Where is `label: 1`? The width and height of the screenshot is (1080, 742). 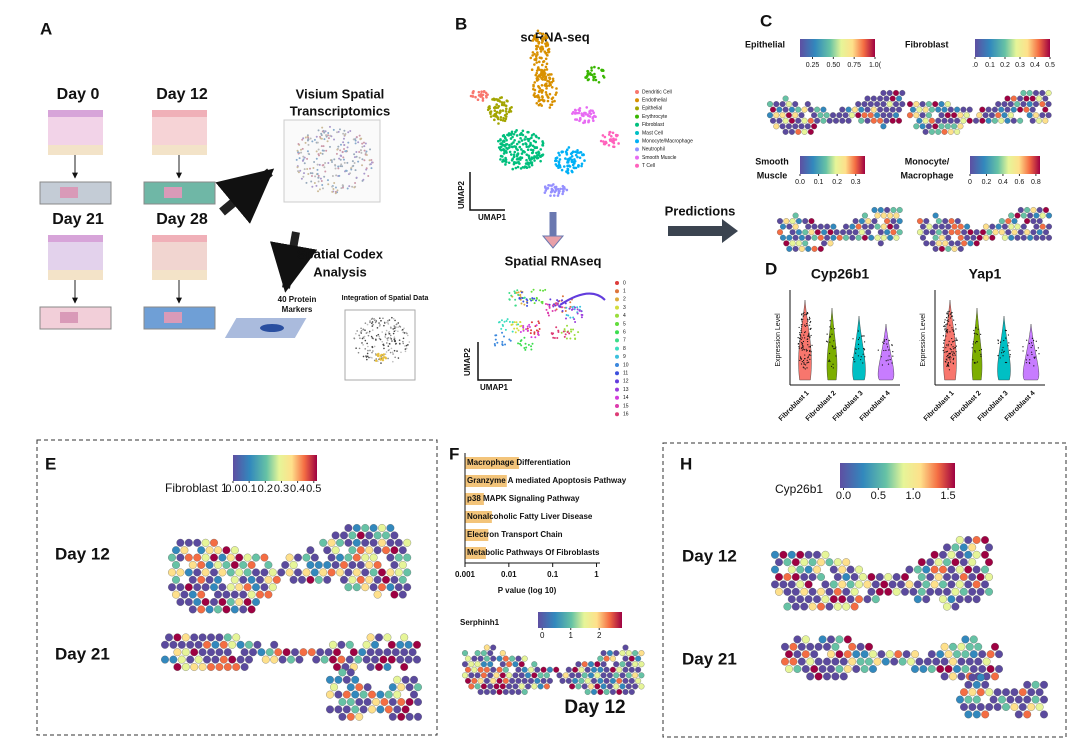 label: 1 is located at coordinates (596, 574).